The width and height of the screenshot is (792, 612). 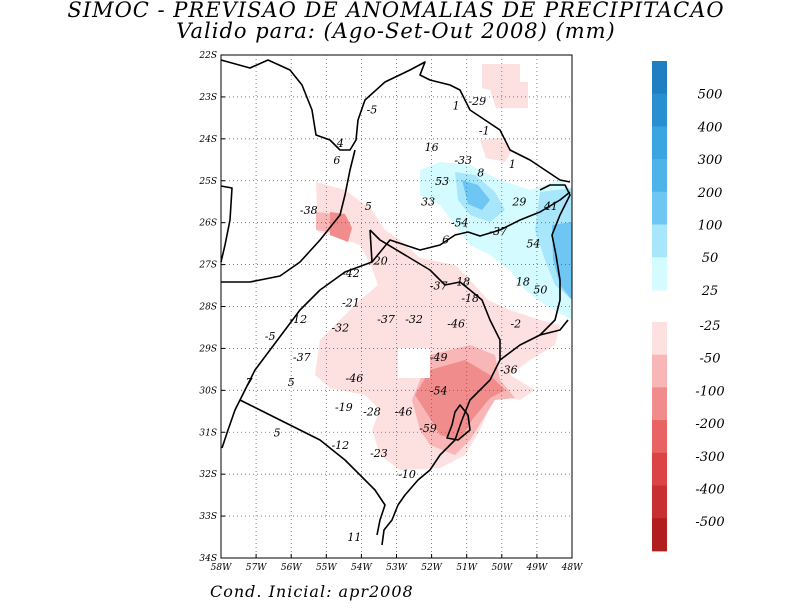 I want to click on anomaly-value-label: 7, so click(x=249, y=382).